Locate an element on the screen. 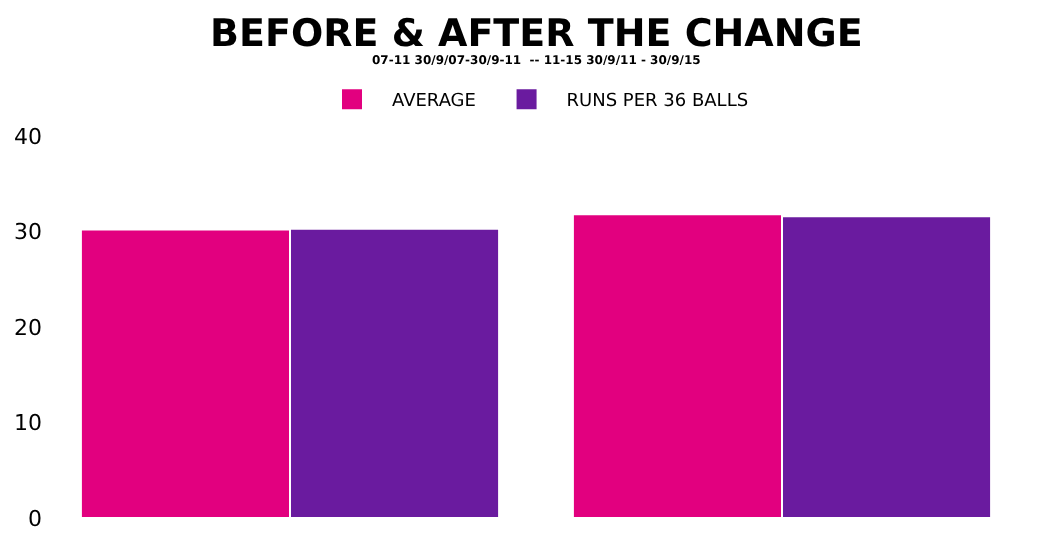 The image size is (1040, 544). y-tick-label: 40 is located at coordinates (28, 136).